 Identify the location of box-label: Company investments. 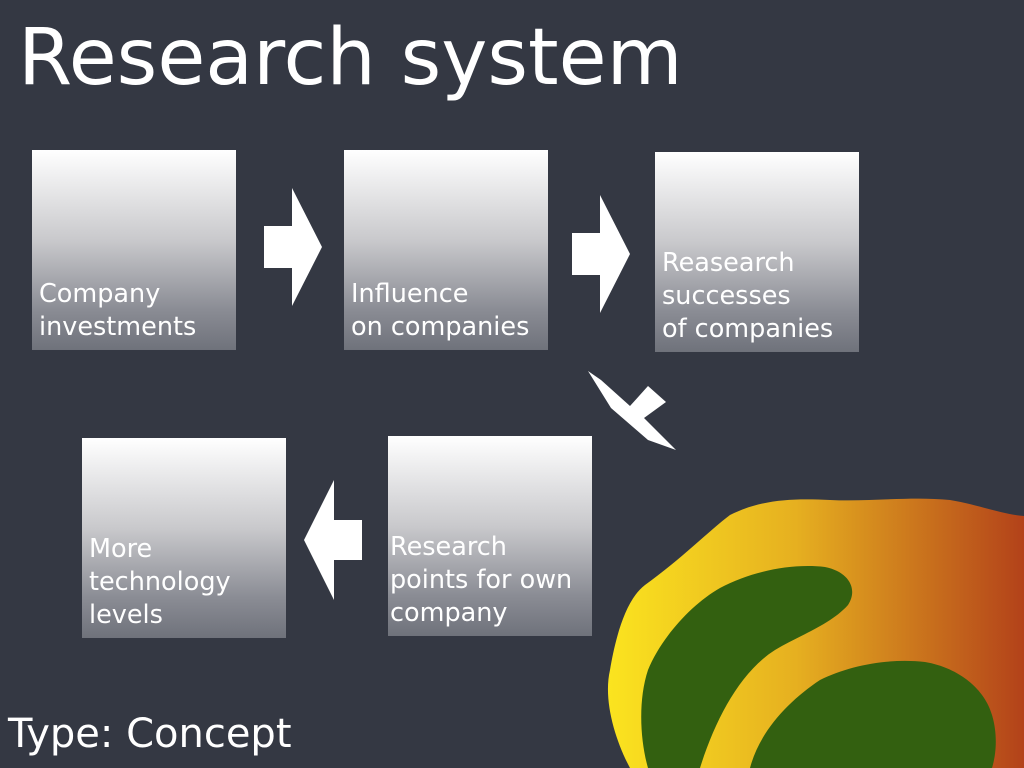
(118, 310).